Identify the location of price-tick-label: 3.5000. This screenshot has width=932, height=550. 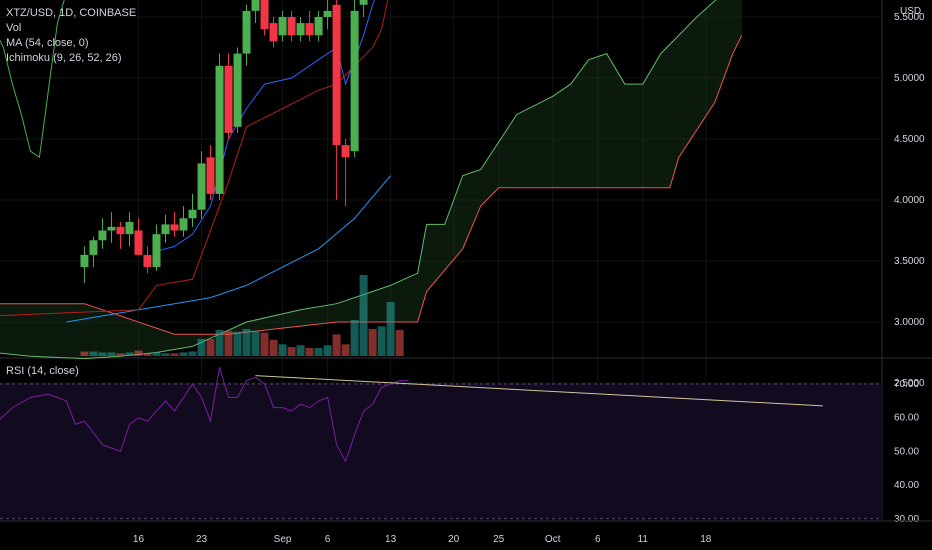
(909, 261).